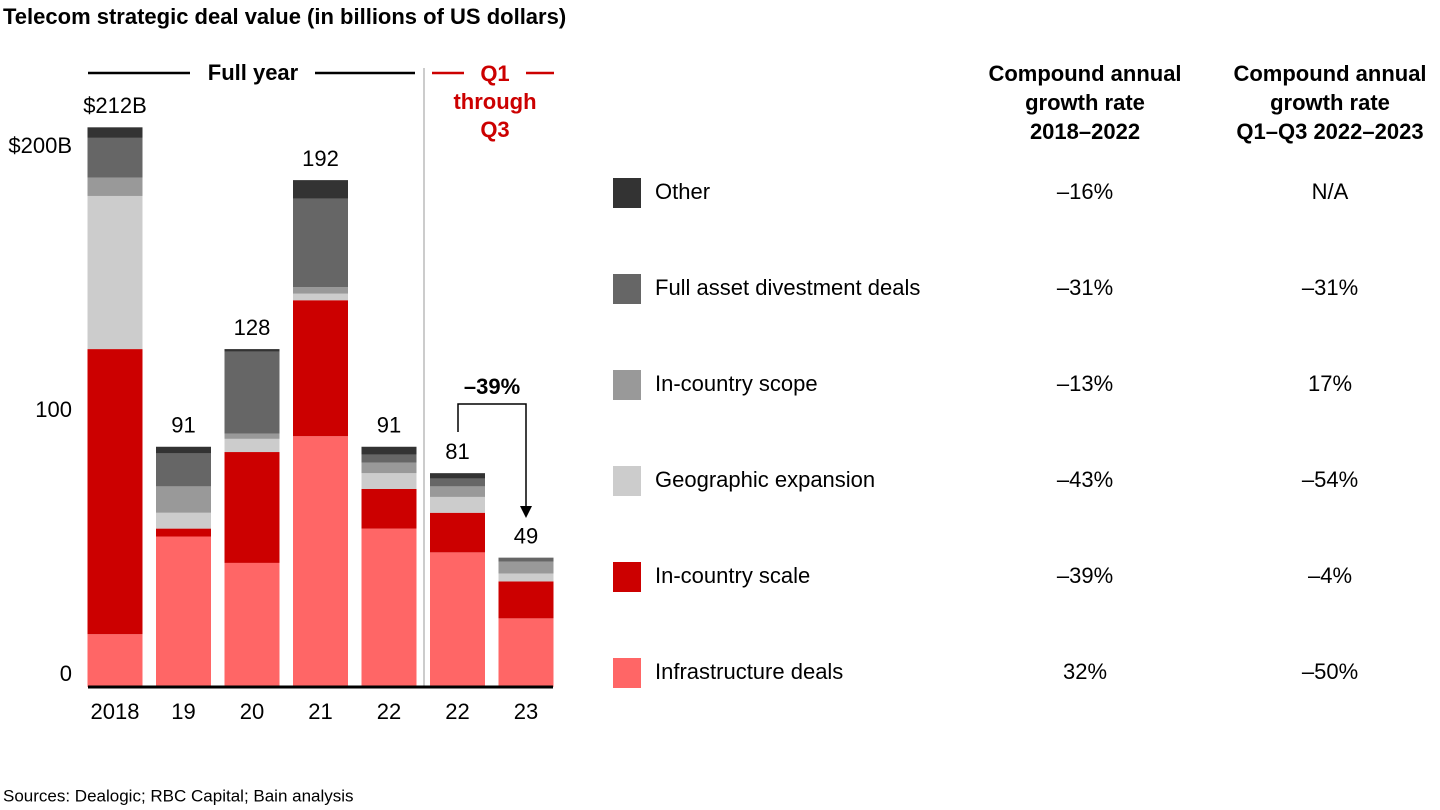 The image size is (1440, 810). What do you see at coordinates (494, 129) in the screenshot?
I see `period-label: Q3` at bounding box center [494, 129].